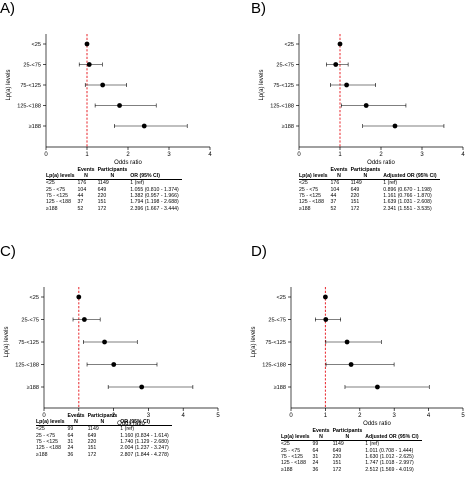  I want to click on table-header-cell: OR (95% CI), so click(156, 174).